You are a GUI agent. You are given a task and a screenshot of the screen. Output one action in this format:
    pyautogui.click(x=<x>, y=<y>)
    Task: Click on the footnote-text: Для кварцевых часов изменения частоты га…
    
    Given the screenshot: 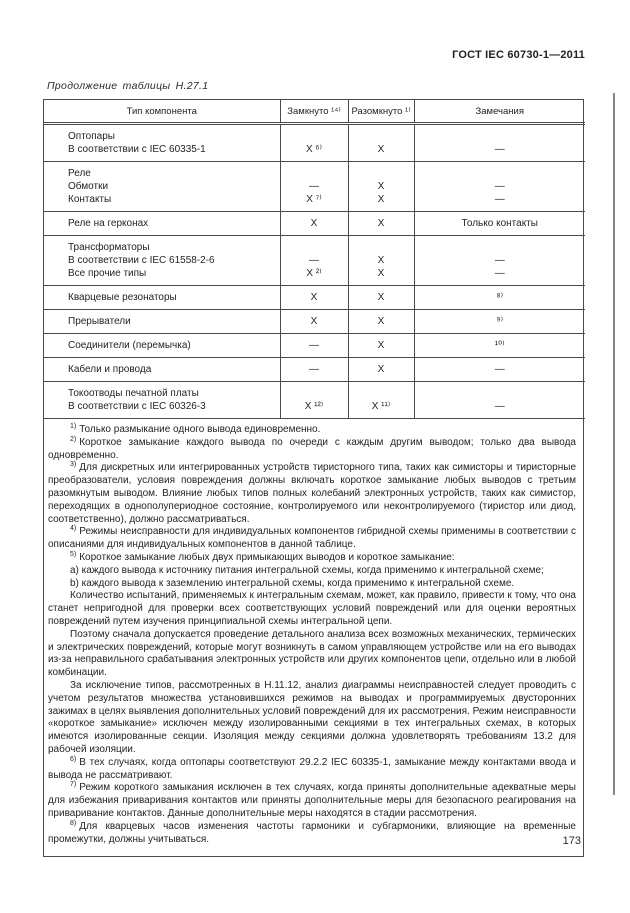 What is the action you would take?
    pyautogui.click(x=312, y=832)
    